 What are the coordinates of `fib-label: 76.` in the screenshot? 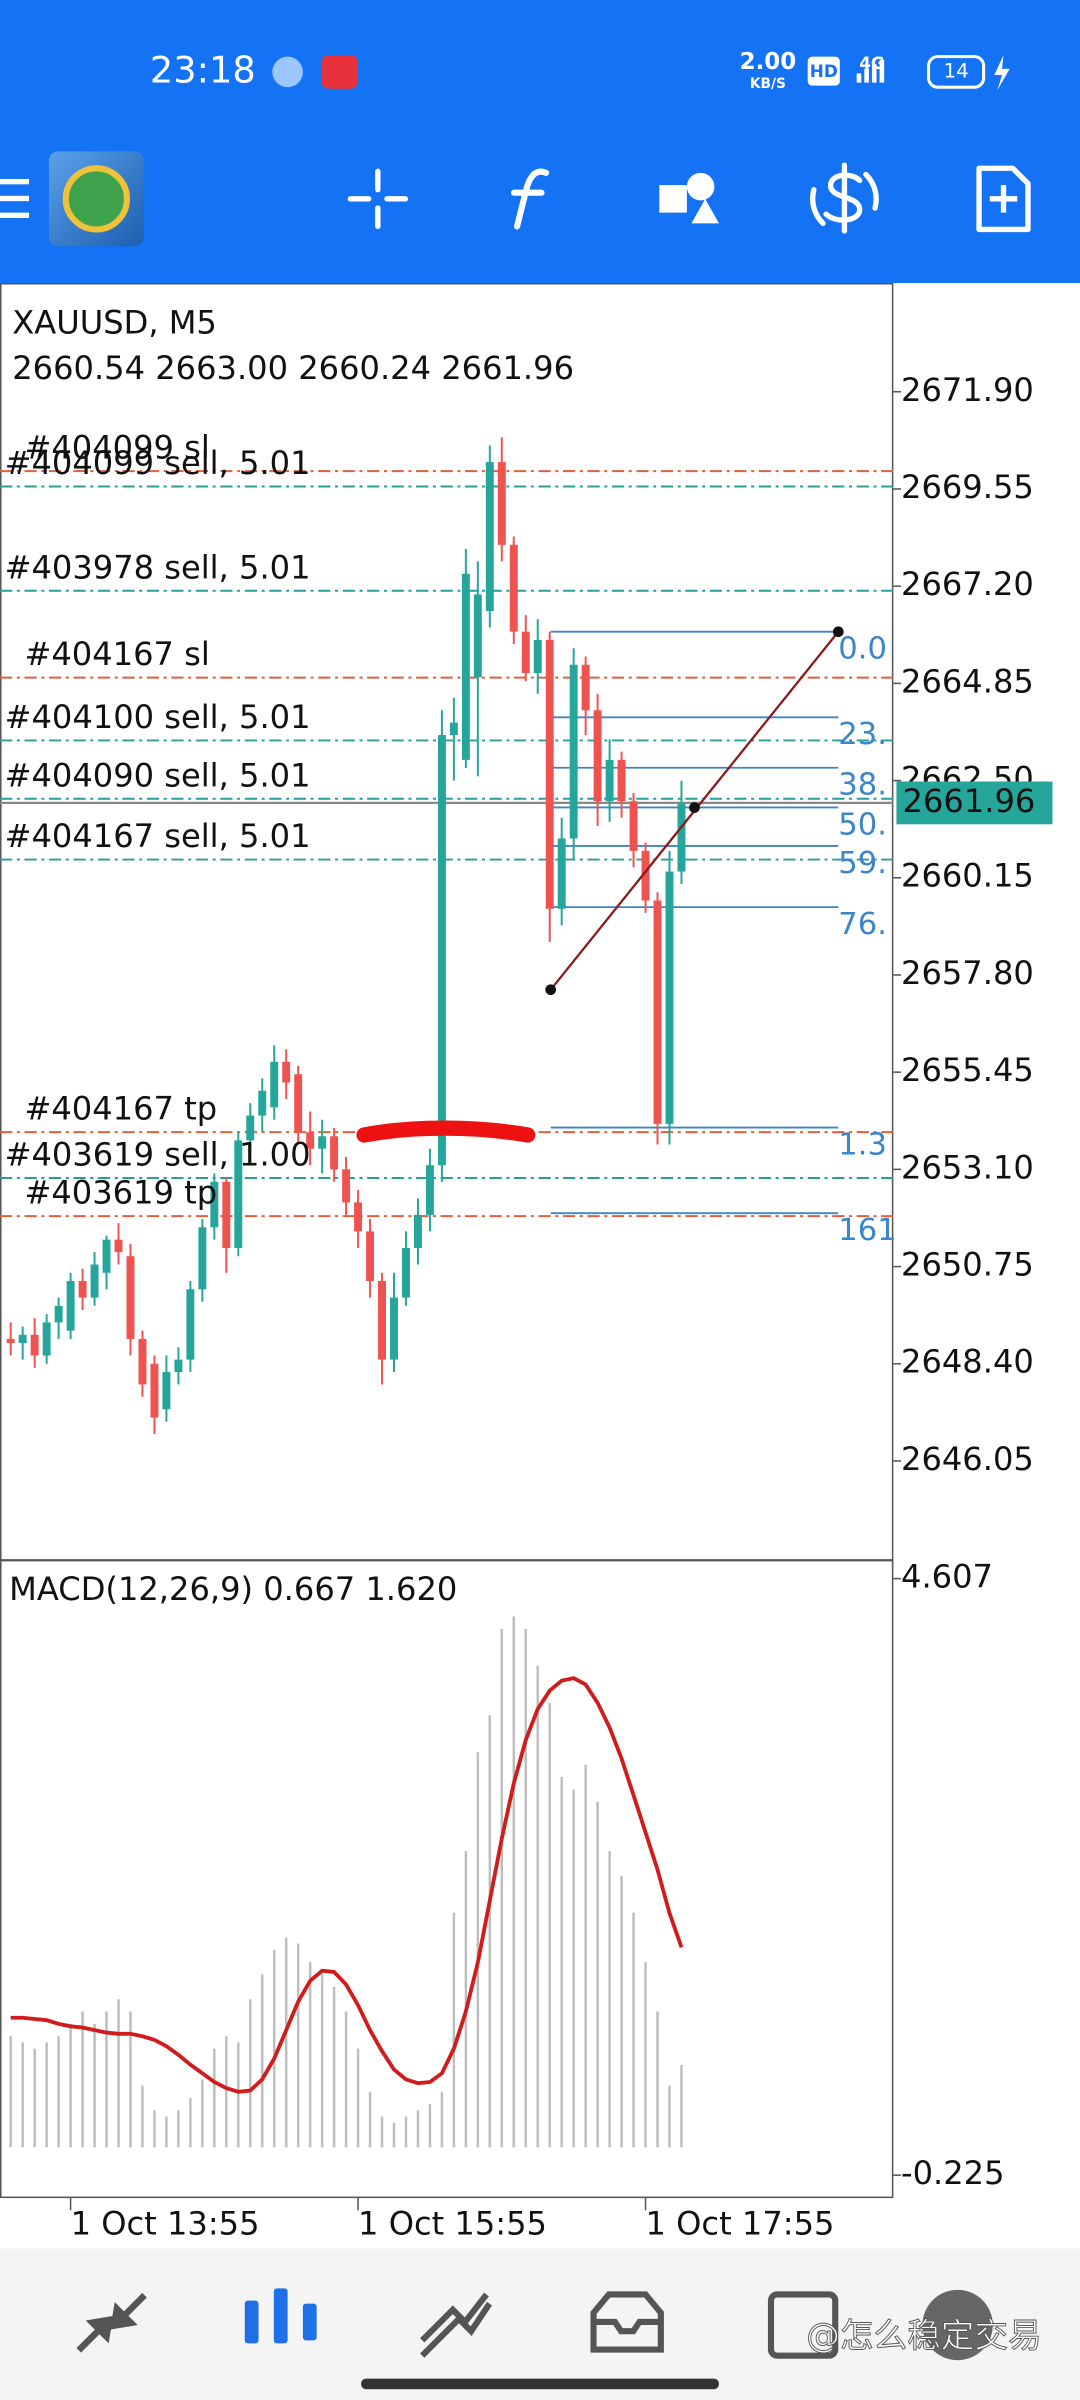 It's located at (862, 924).